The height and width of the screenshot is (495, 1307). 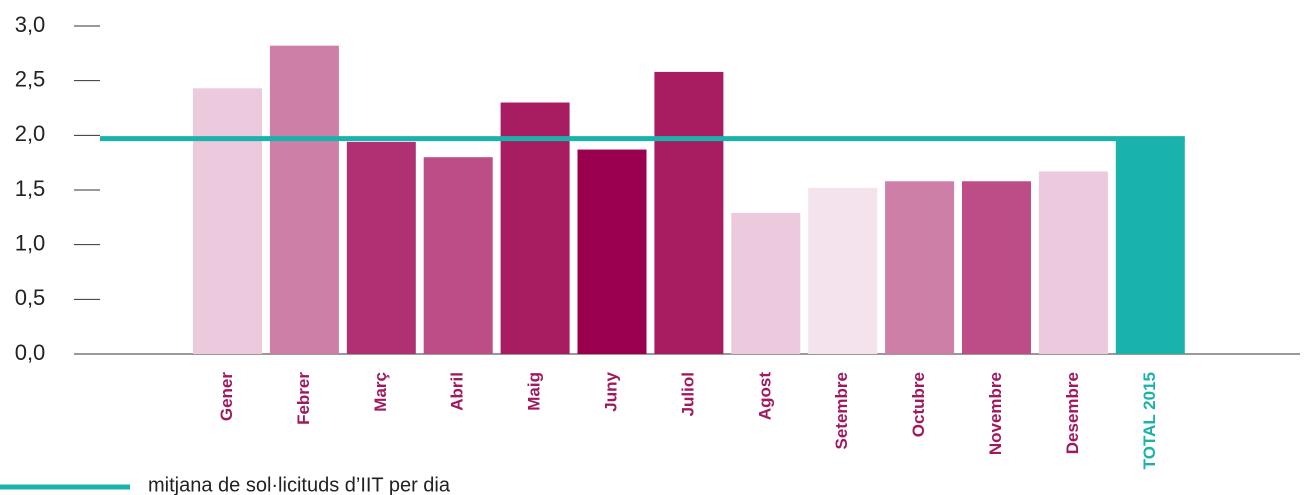 What do you see at coordinates (380, 392) in the screenshot?
I see `x-tick-label: Març` at bounding box center [380, 392].